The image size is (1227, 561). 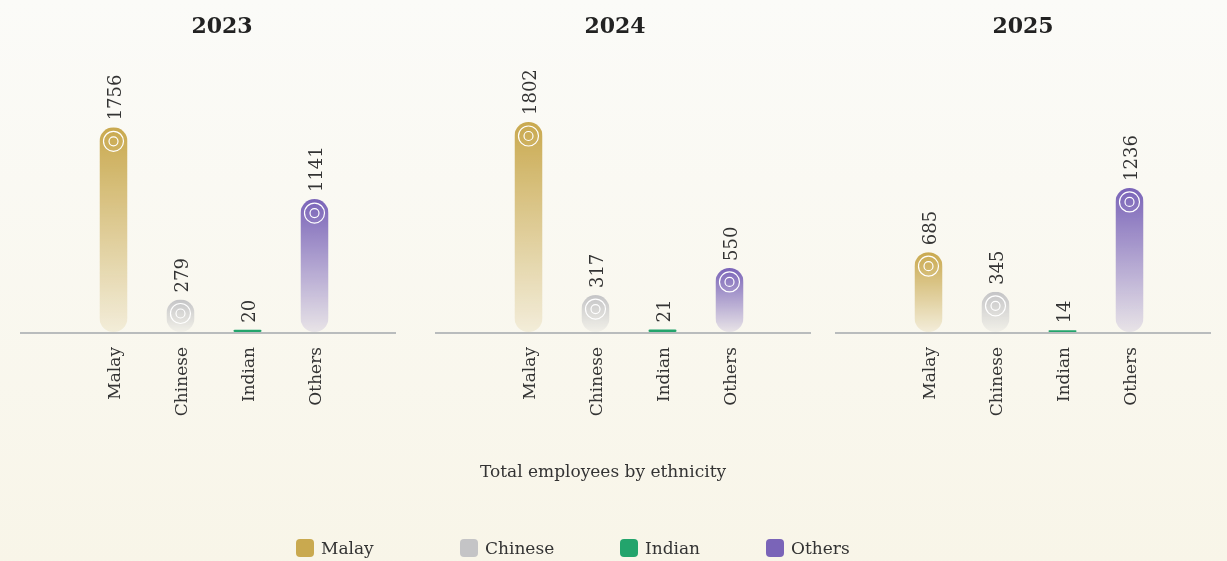 I want to click on data-label: 279, so click(x=181, y=275).